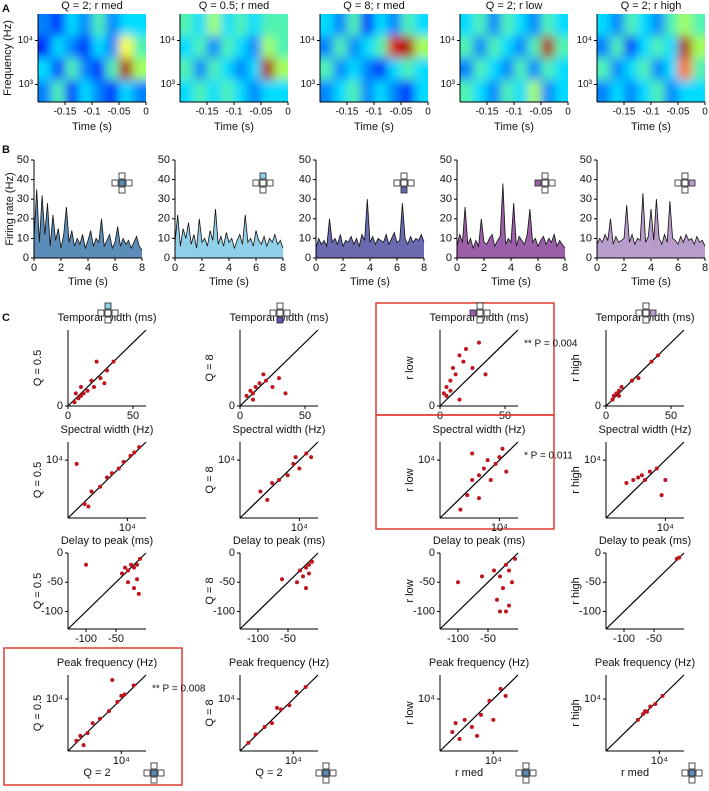  What do you see at coordinates (410, 479) in the screenshot?
I see `y-axis-label: r low` at bounding box center [410, 479].